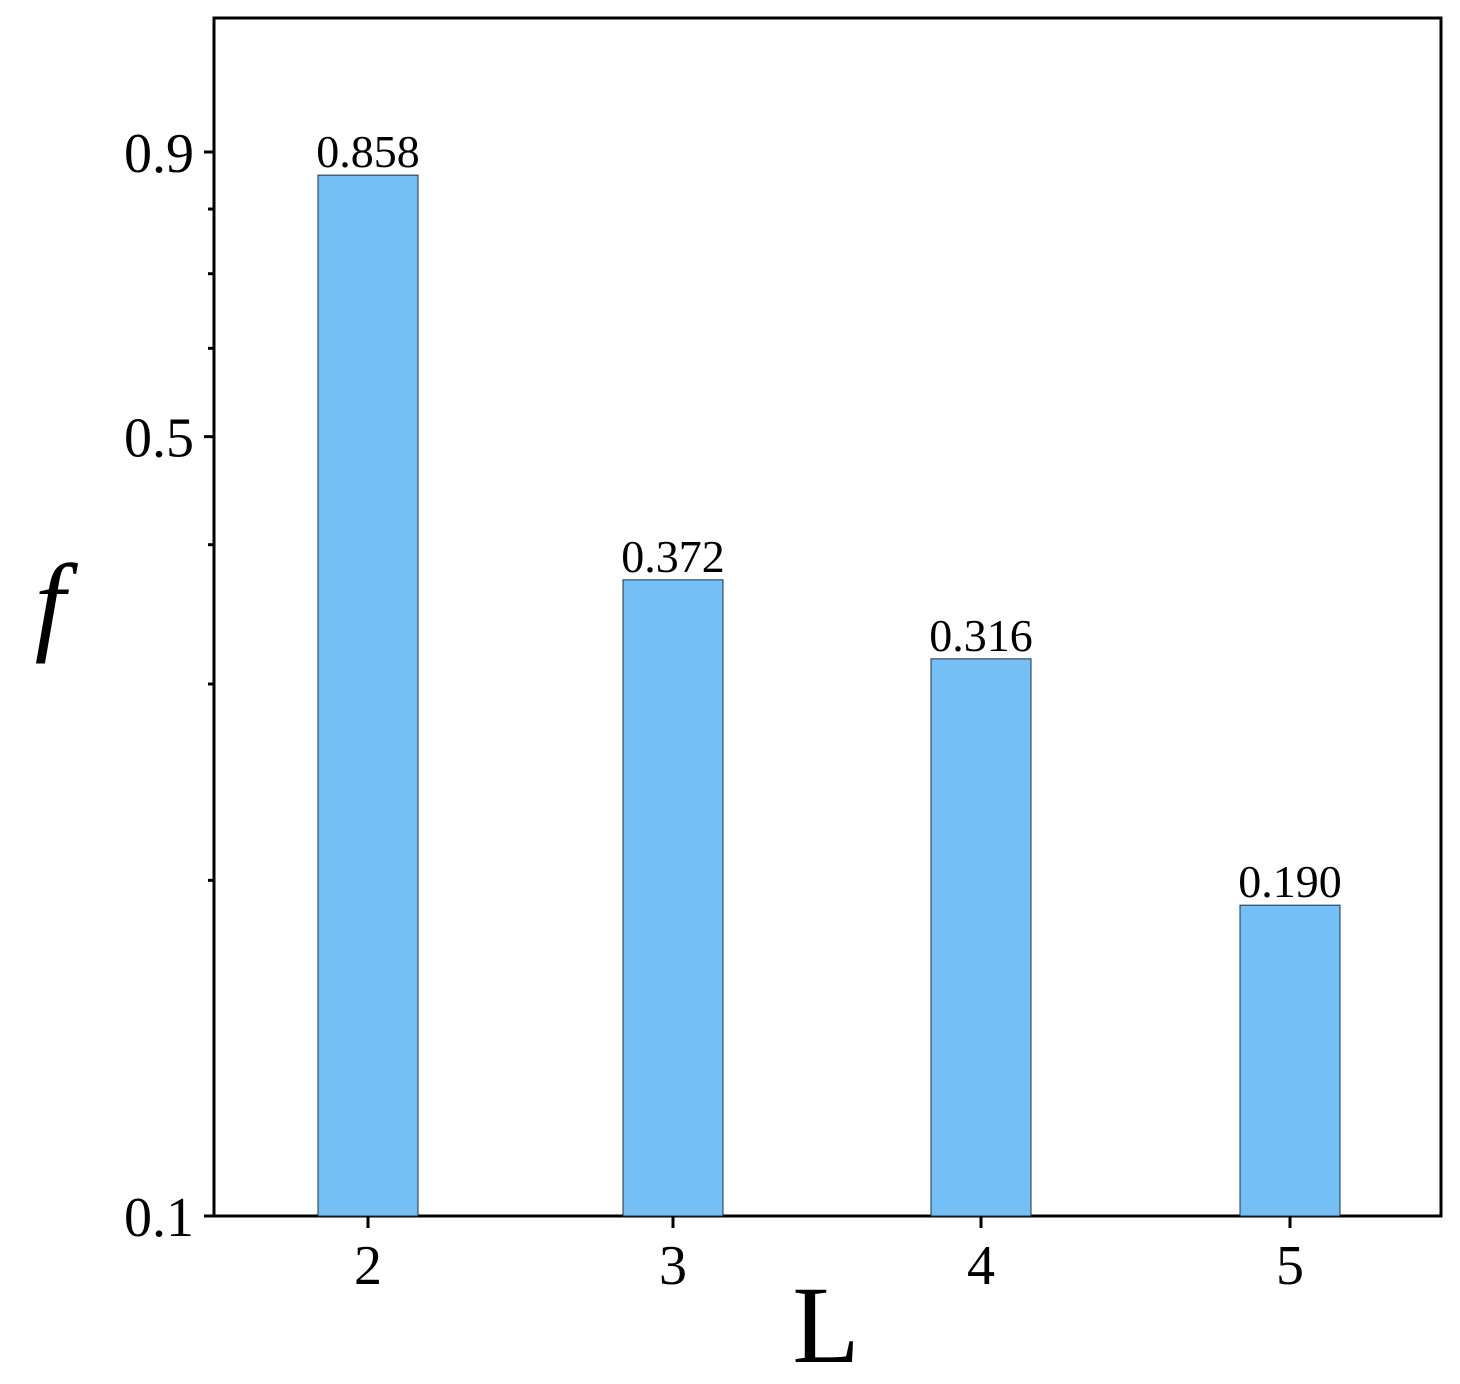 The height and width of the screenshot is (1384, 1460). Describe the element at coordinates (159, 154) in the screenshot. I see `y-tick-label: 0.9` at that location.